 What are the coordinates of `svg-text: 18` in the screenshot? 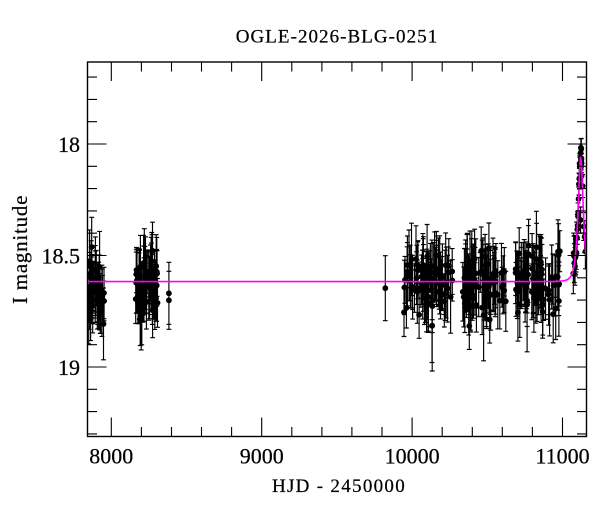 It's located at (69, 144).